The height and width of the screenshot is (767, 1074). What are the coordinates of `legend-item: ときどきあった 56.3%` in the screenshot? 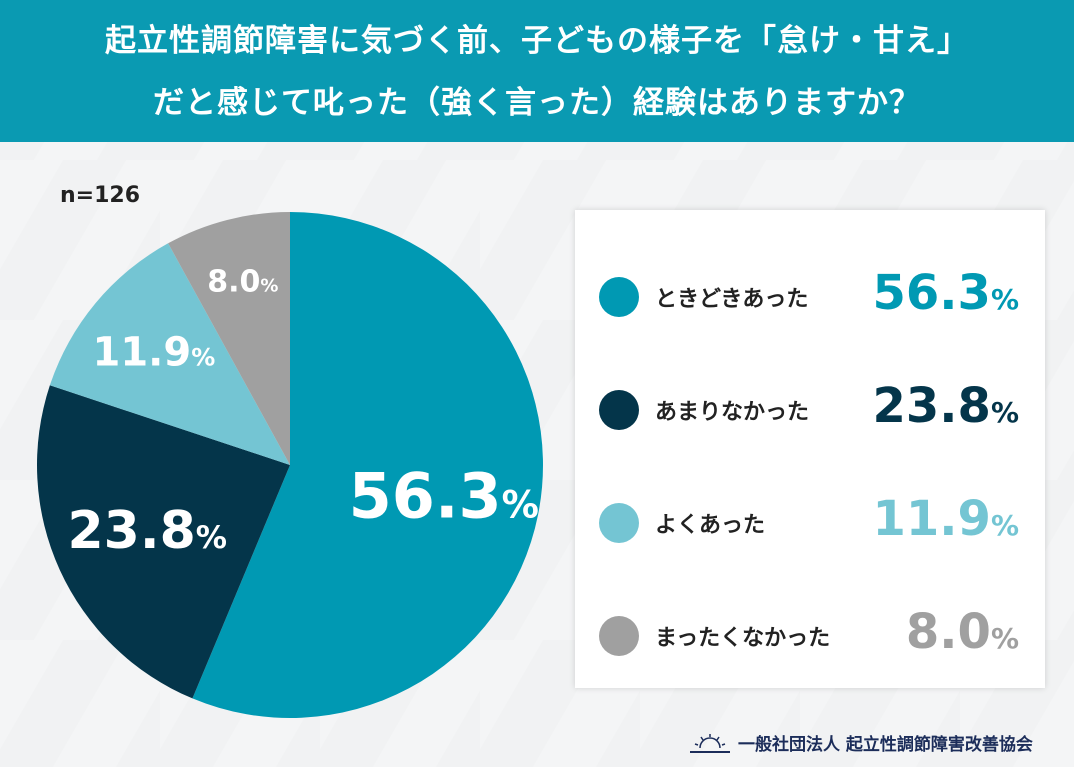 It's located at (810, 295).